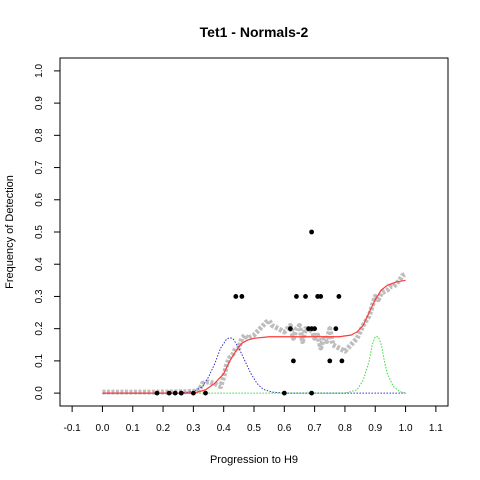 Image resolution: width=480 pixels, height=480 pixels. What do you see at coordinates (39, 361) in the screenshot?
I see `y-tick-label: 0.1` at bounding box center [39, 361].